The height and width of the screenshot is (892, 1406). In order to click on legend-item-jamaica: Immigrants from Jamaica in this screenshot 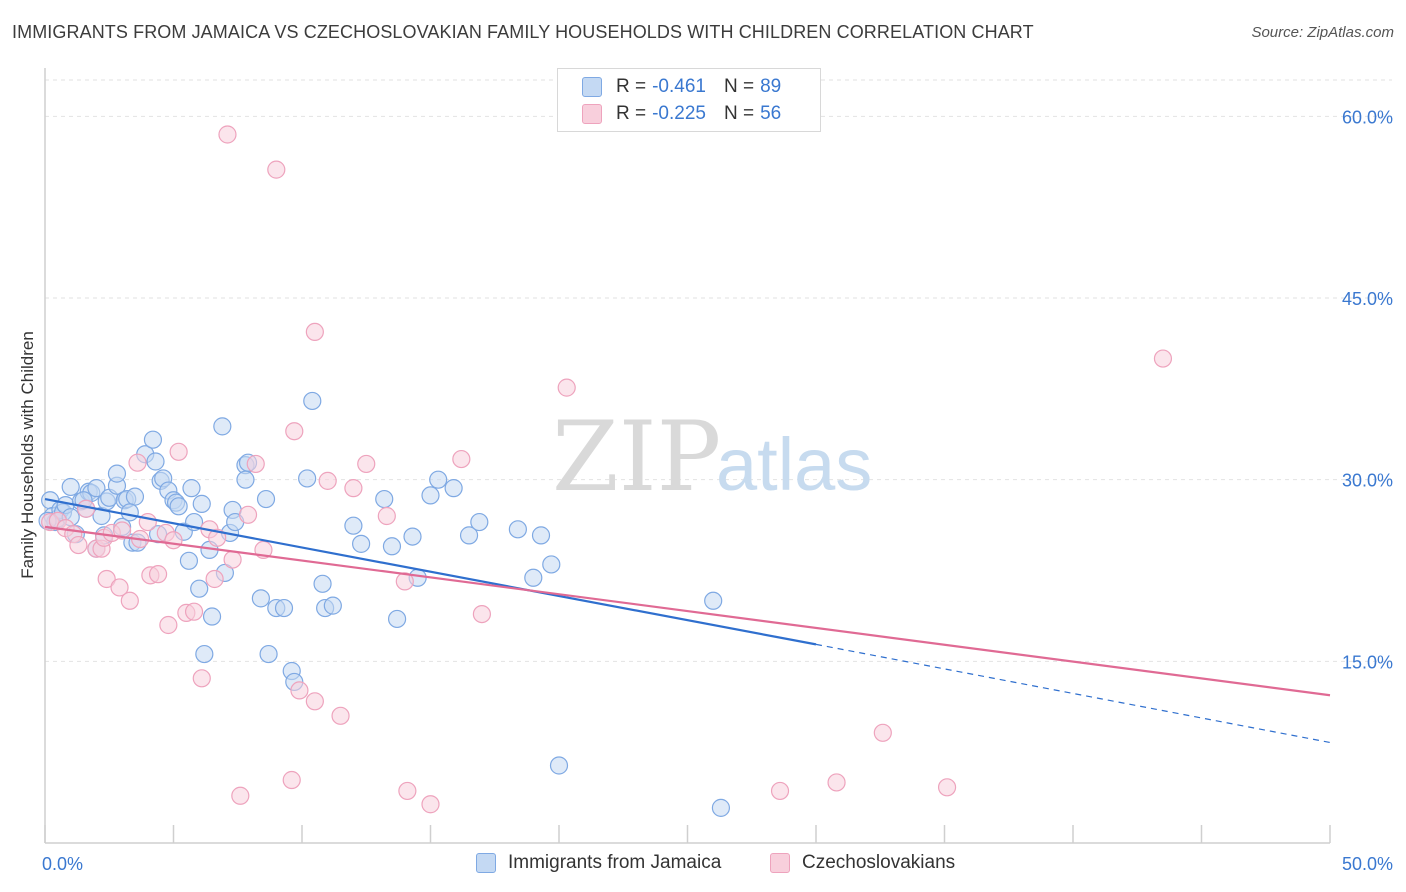, I will do `click(598, 863)`.